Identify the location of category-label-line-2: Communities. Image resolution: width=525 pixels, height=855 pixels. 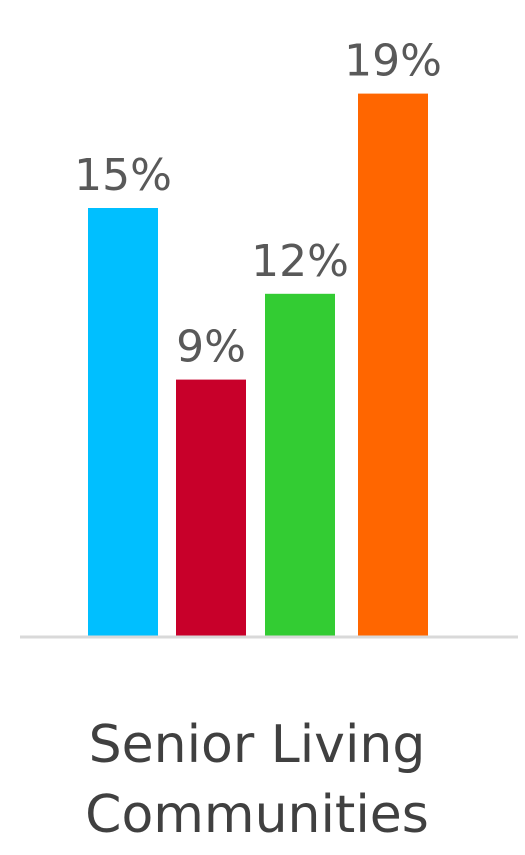
(257, 815).